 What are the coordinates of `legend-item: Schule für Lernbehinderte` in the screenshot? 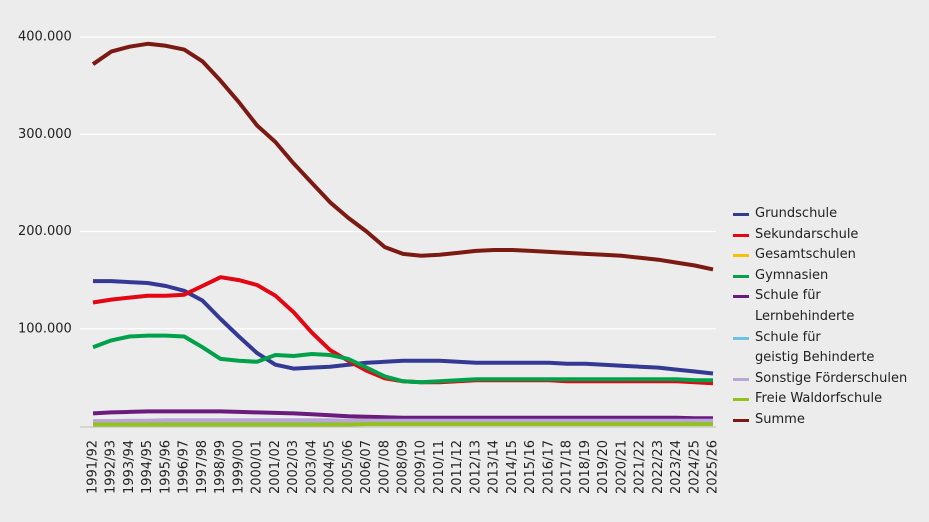 It's located at (828, 306).